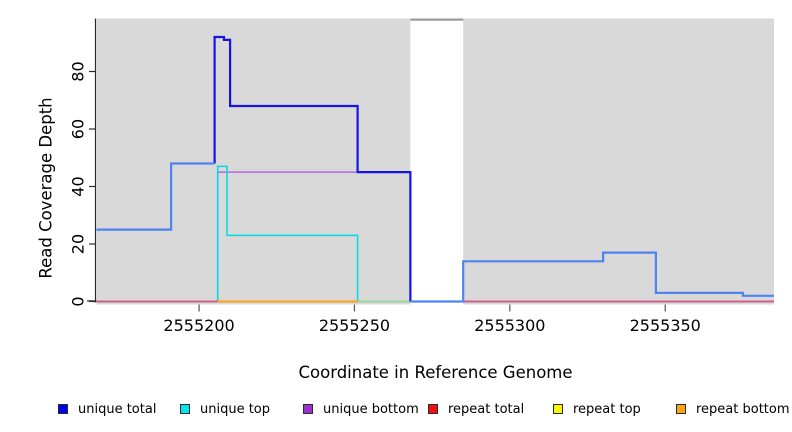 The width and height of the screenshot is (792, 432). I want to click on y-tick-label: 40, so click(78, 186).